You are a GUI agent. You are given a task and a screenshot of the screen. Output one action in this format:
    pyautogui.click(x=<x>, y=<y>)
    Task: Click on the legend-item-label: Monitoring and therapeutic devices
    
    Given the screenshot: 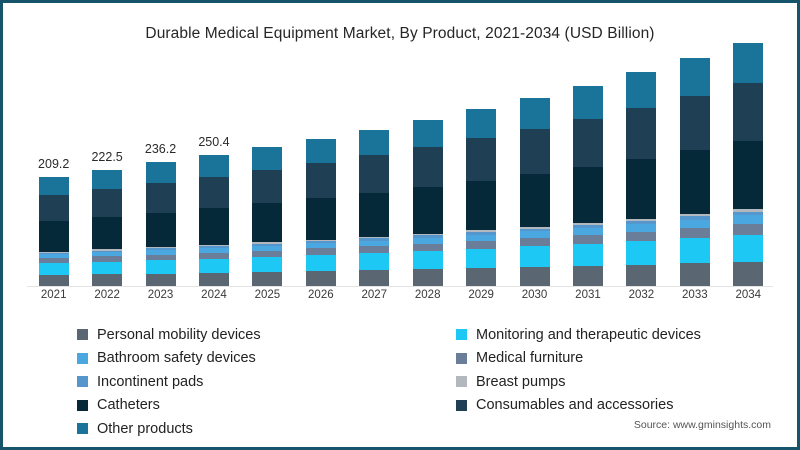 What is the action you would take?
    pyautogui.click(x=588, y=334)
    